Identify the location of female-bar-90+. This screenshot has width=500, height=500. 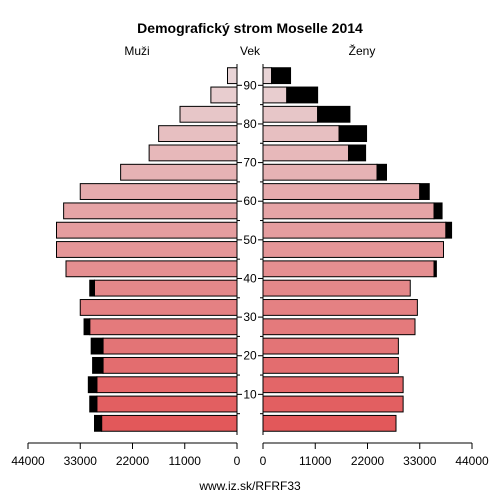
(267, 76).